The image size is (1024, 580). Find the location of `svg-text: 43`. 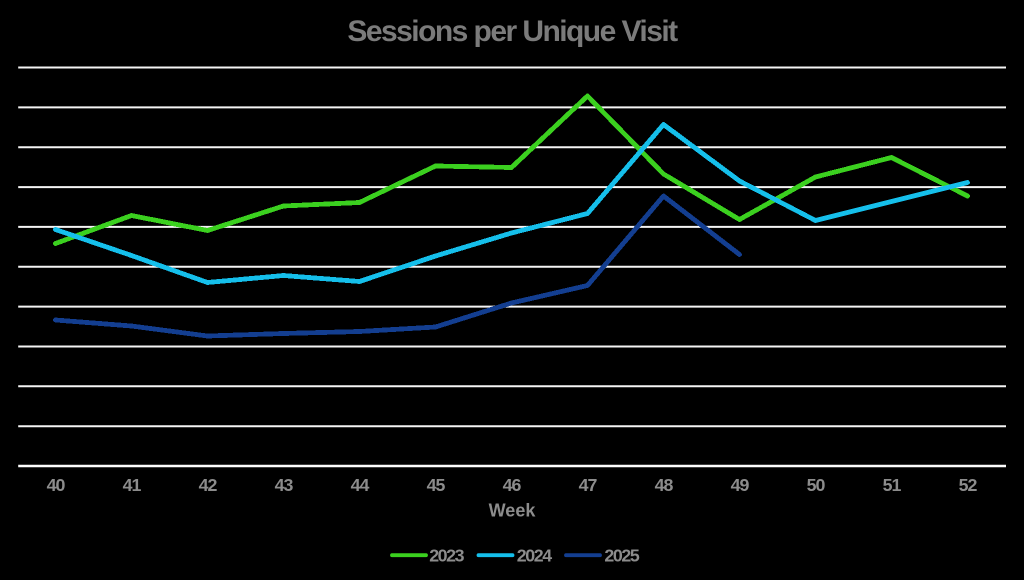

svg-text: 43 is located at coordinates (284, 485).